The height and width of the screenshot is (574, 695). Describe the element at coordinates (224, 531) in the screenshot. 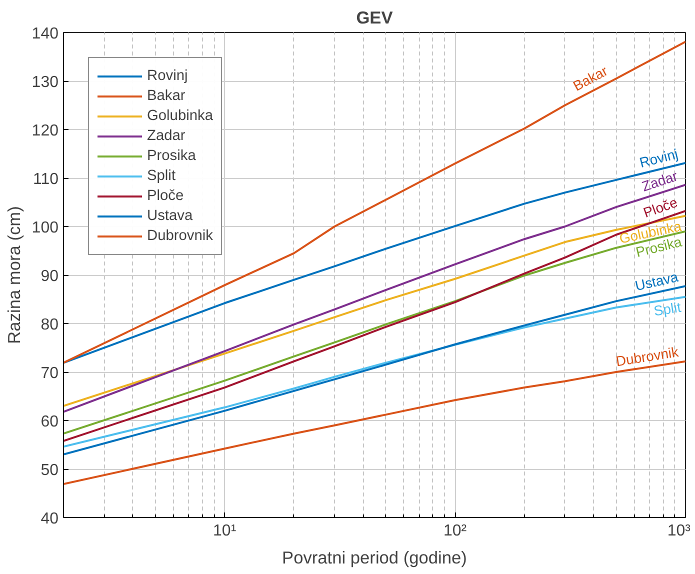

I see `x-tick-label: 10¹` at that location.